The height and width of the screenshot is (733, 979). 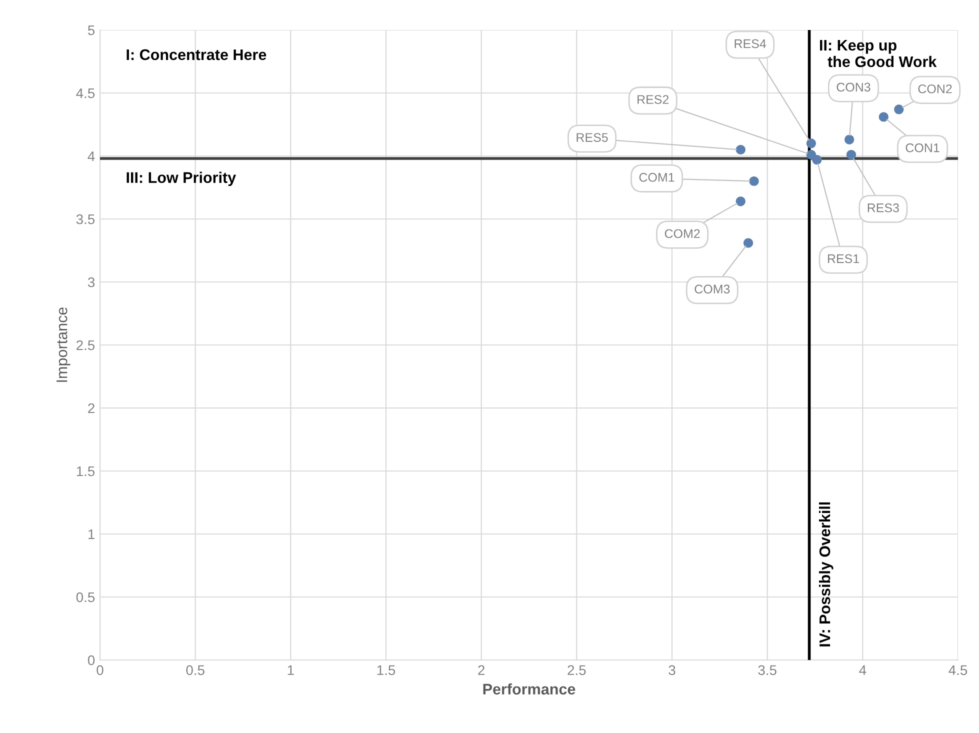 I want to click on x-tick-label: 3.5, so click(x=767, y=670).